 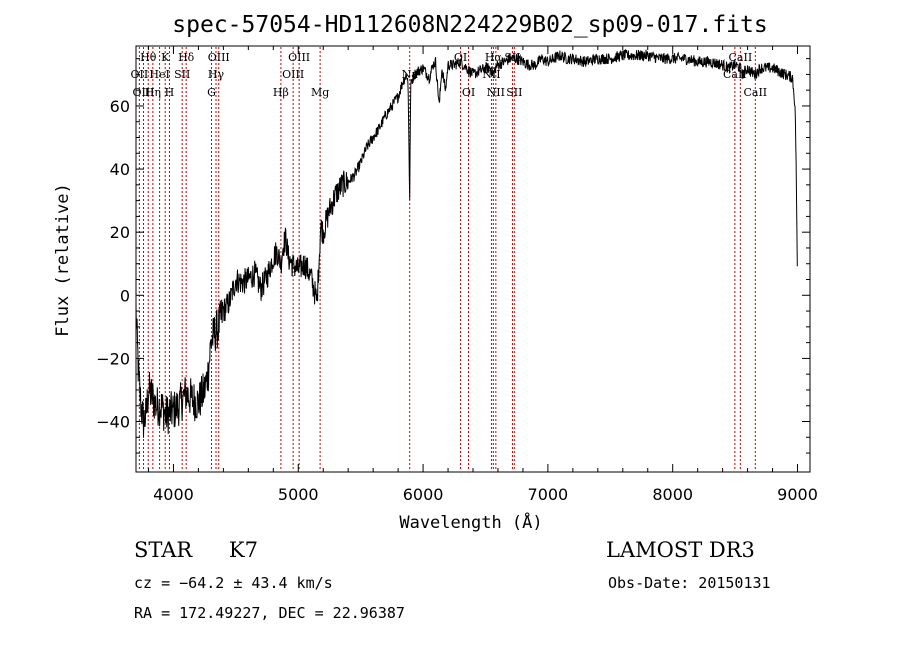 What do you see at coordinates (182, 74) in the screenshot?
I see `line-label-8: SII` at bounding box center [182, 74].